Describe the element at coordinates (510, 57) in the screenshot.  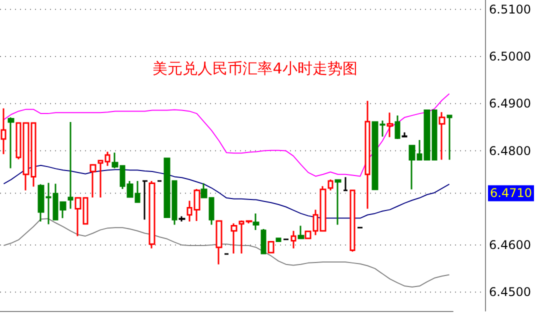
I see `y-tick-label: 6.5000` at that location.